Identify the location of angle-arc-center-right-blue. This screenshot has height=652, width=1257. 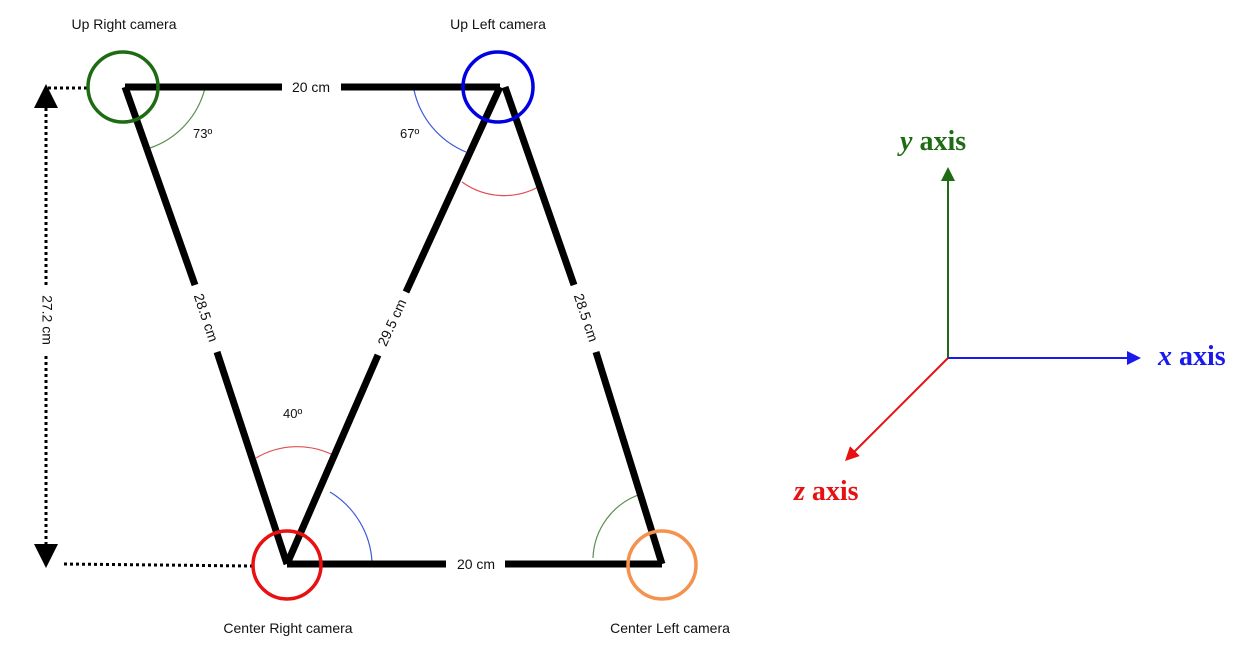
(351, 527).